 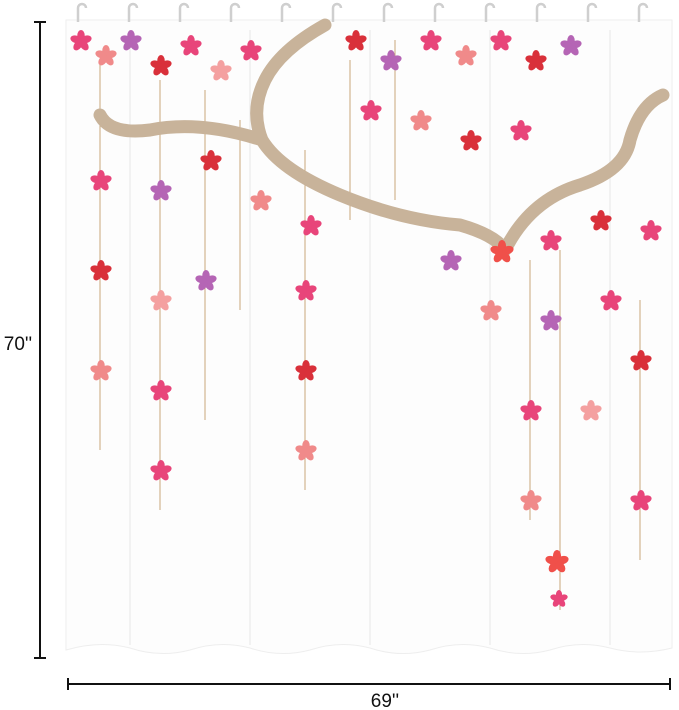 I want to click on width-label: 69'', so click(x=385, y=700).